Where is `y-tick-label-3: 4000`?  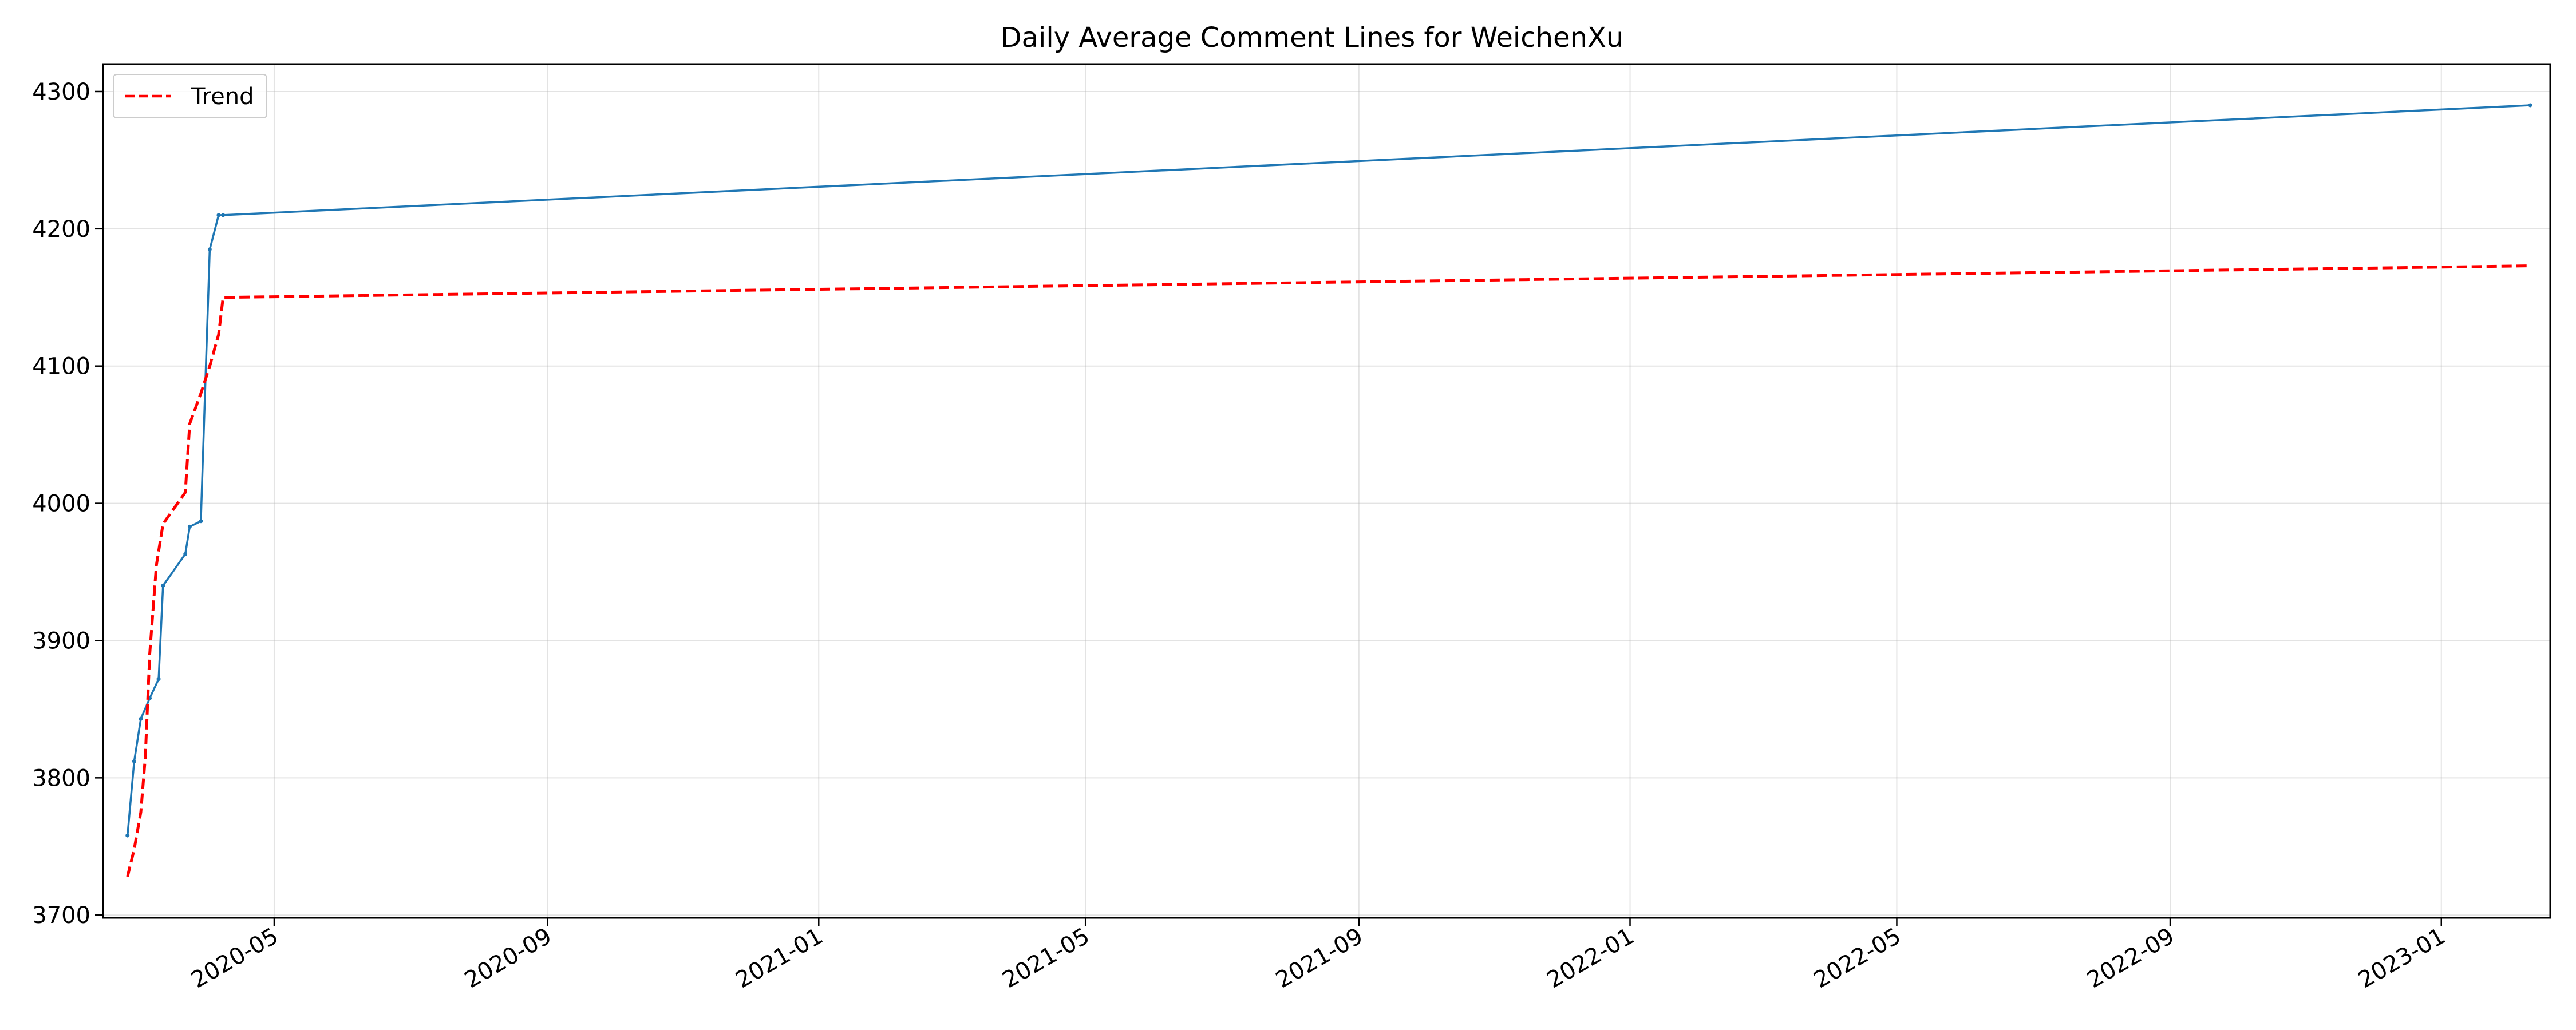 y-tick-label-3: 4000 is located at coordinates (61, 504).